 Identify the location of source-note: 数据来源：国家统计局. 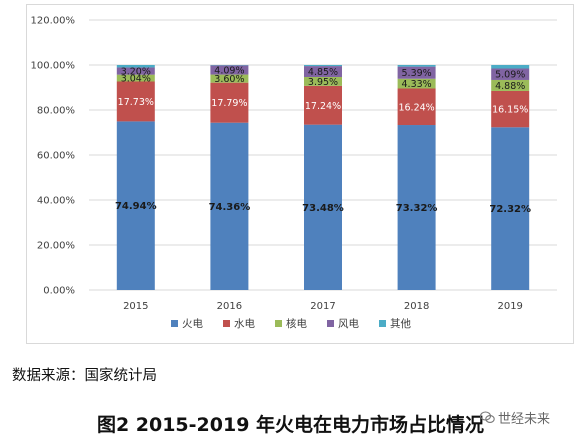
(84, 376).